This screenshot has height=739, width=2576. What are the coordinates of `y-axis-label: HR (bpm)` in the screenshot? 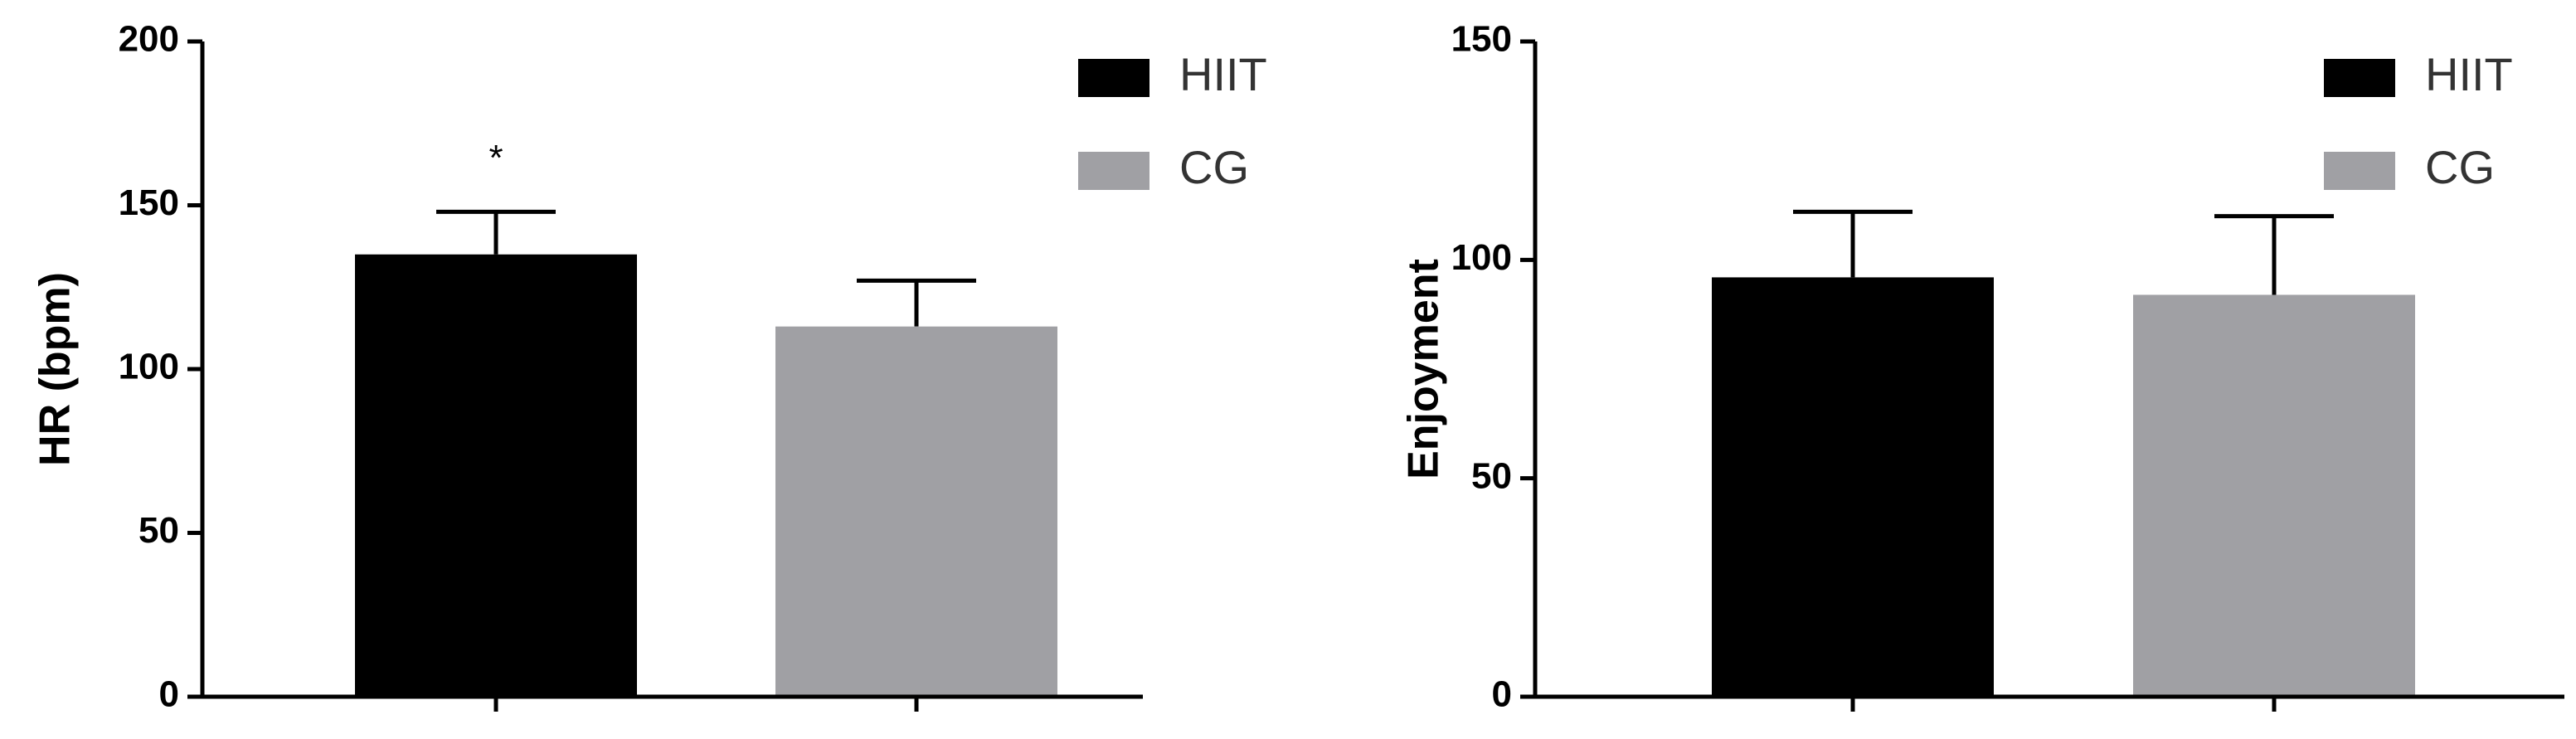 It's located at (56, 369).